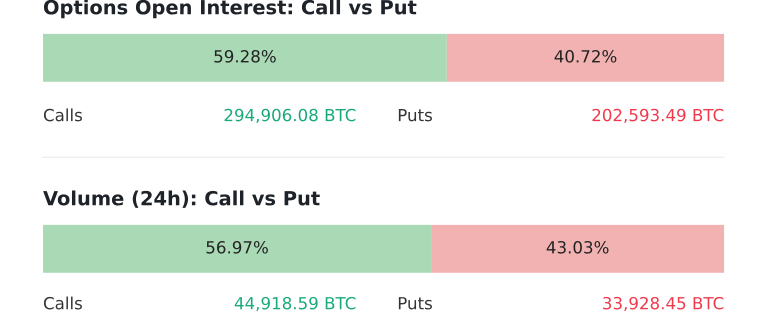 The height and width of the screenshot is (321, 768). I want to click on text: 202,593.49 BTC, so click(658, 116).